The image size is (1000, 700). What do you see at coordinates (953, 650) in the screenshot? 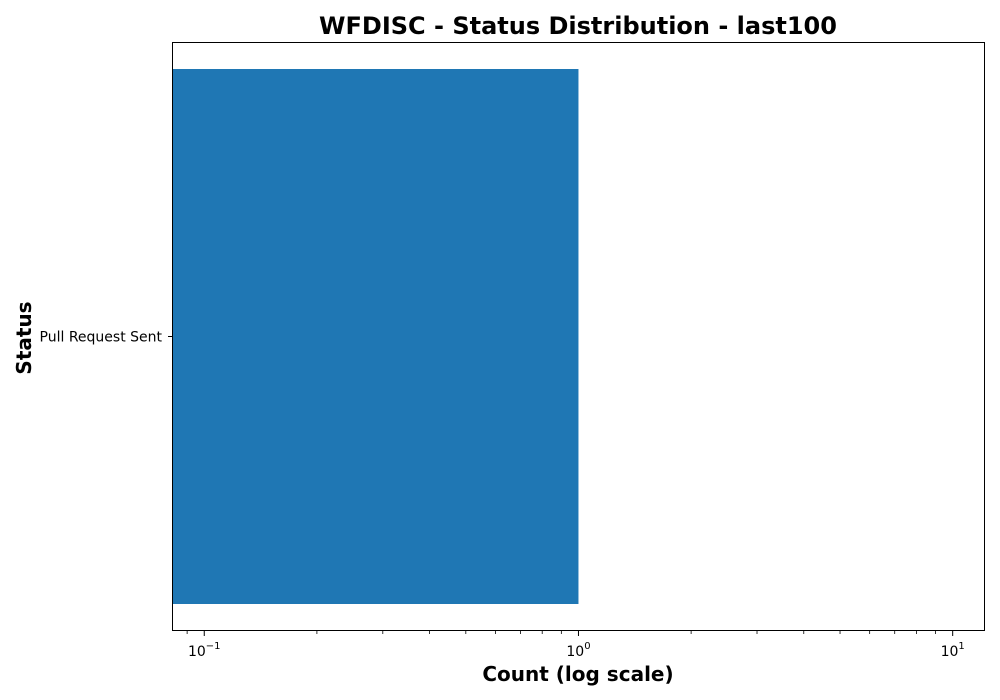
I see `x-tick-label: 10¹` at bounding box center [953, 650].